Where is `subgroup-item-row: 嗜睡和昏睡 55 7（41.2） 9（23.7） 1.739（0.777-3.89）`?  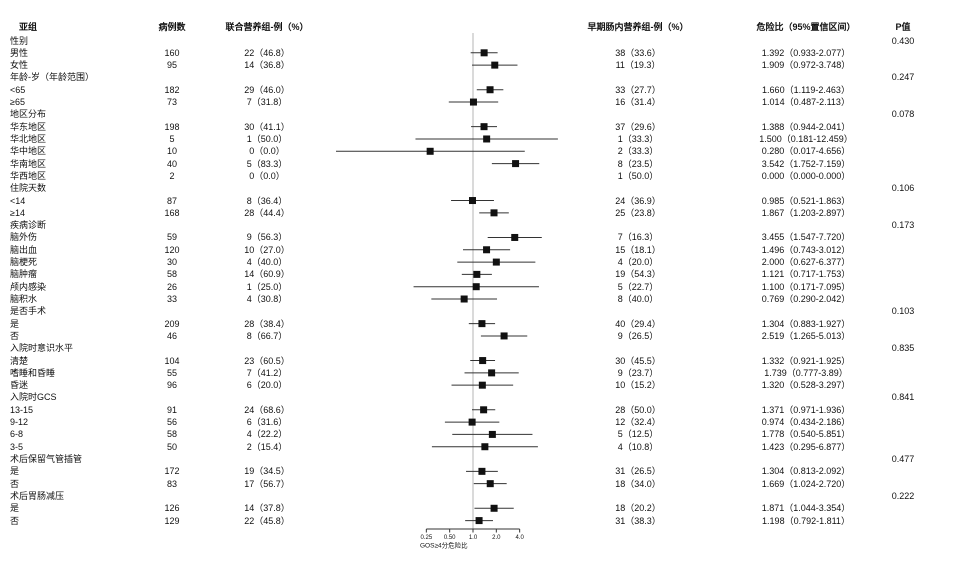 subgroup-item-row: 嗜睡和昏睡 55 7（41.2） 9（23.7） 1.739（0.777-3.89） is located at coordinates (477, 373).